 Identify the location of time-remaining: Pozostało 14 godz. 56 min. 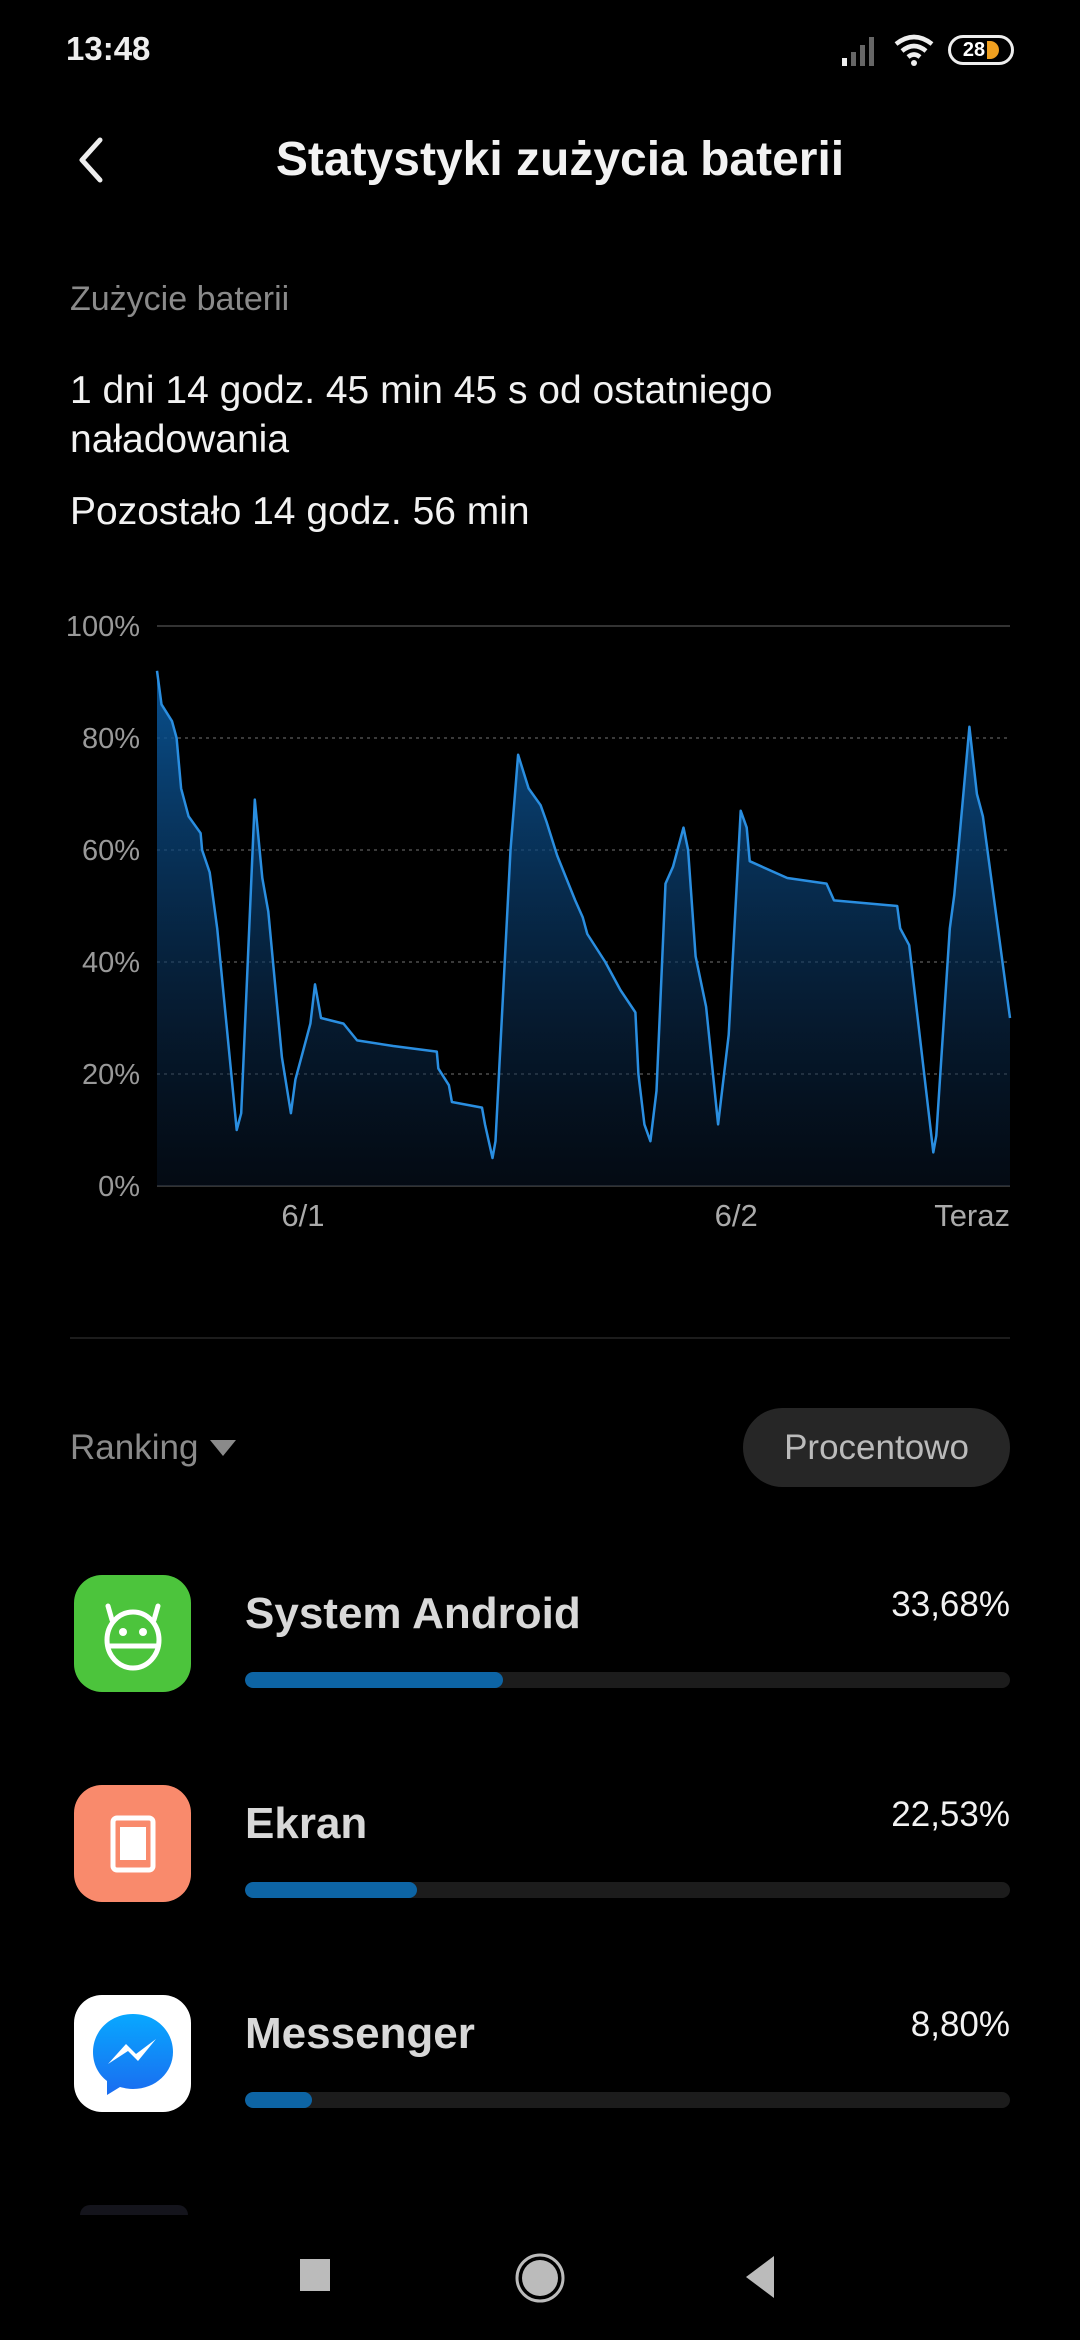
(300, 511).